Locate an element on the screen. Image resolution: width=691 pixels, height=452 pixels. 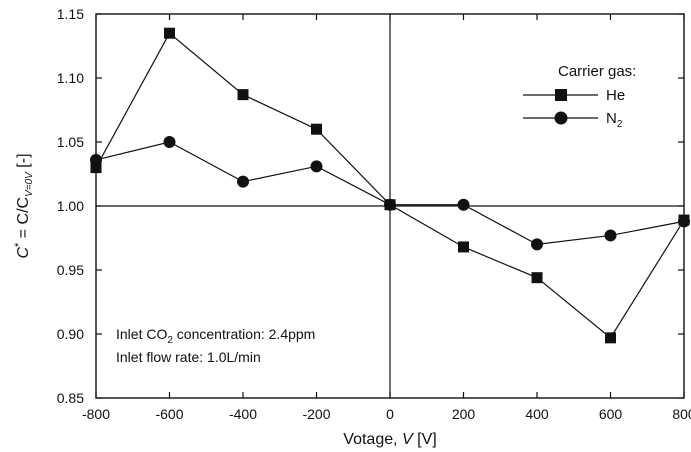
x-tick-label: 200 is located at coordinates (464, 414).